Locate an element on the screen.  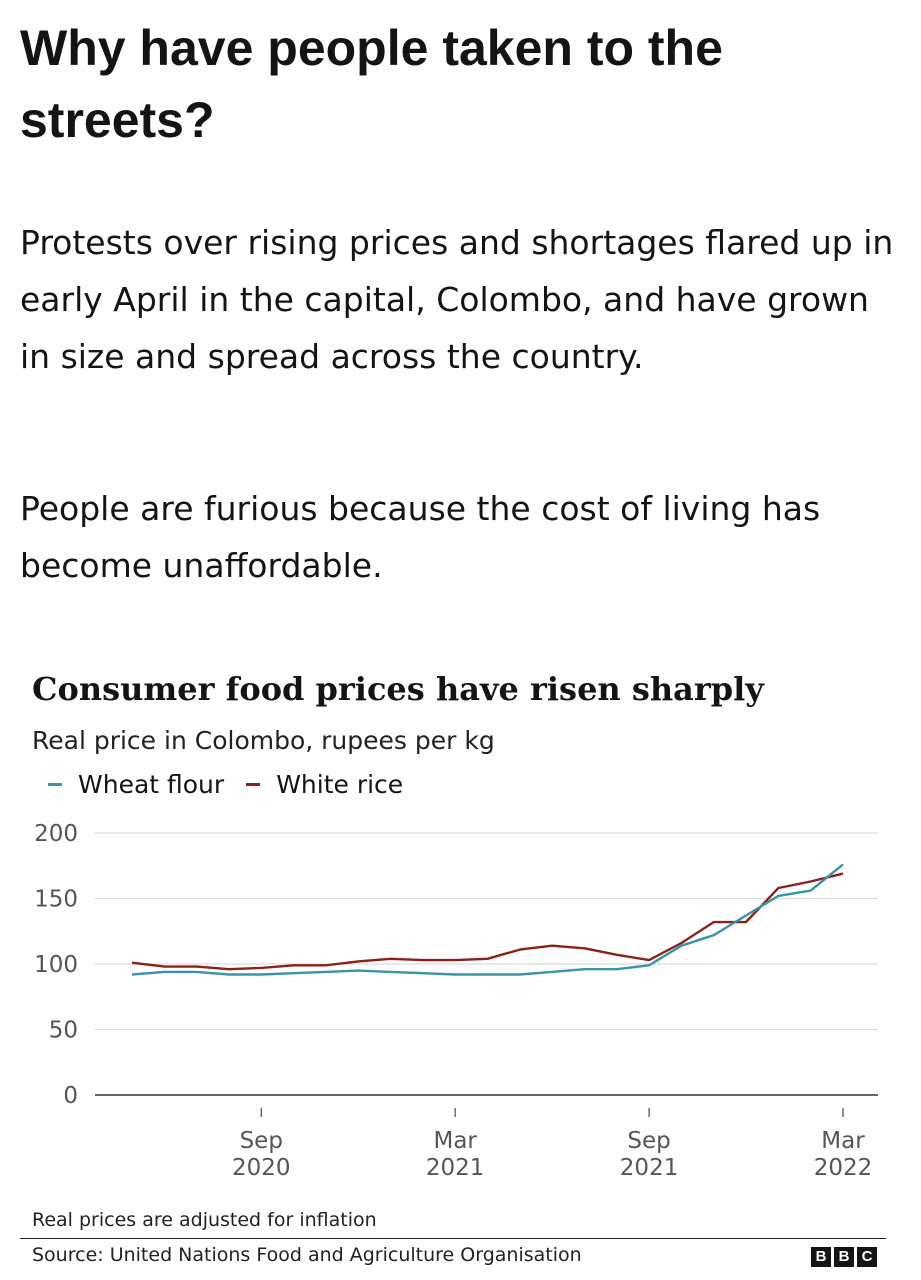
y-tick-label: 200 is located at coordinates (56, 834).